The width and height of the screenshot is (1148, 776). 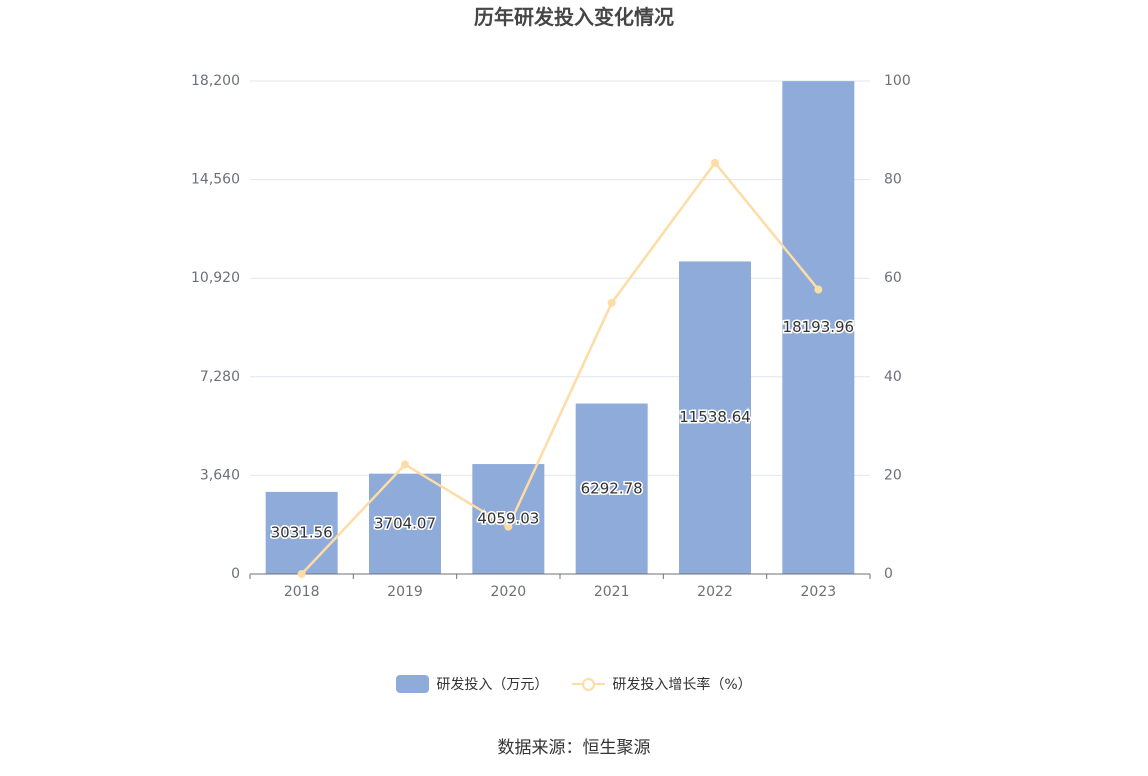 What do you see at coordinates (715, 592) in the screenshot?
I see `x-category-label: 2022` at bounding box center [715, 592].